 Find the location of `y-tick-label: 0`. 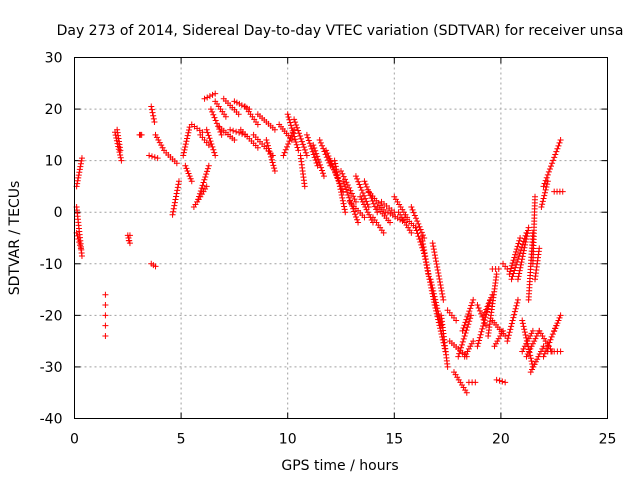

y-tick-label: 0 is located at coordinates (58, 213).